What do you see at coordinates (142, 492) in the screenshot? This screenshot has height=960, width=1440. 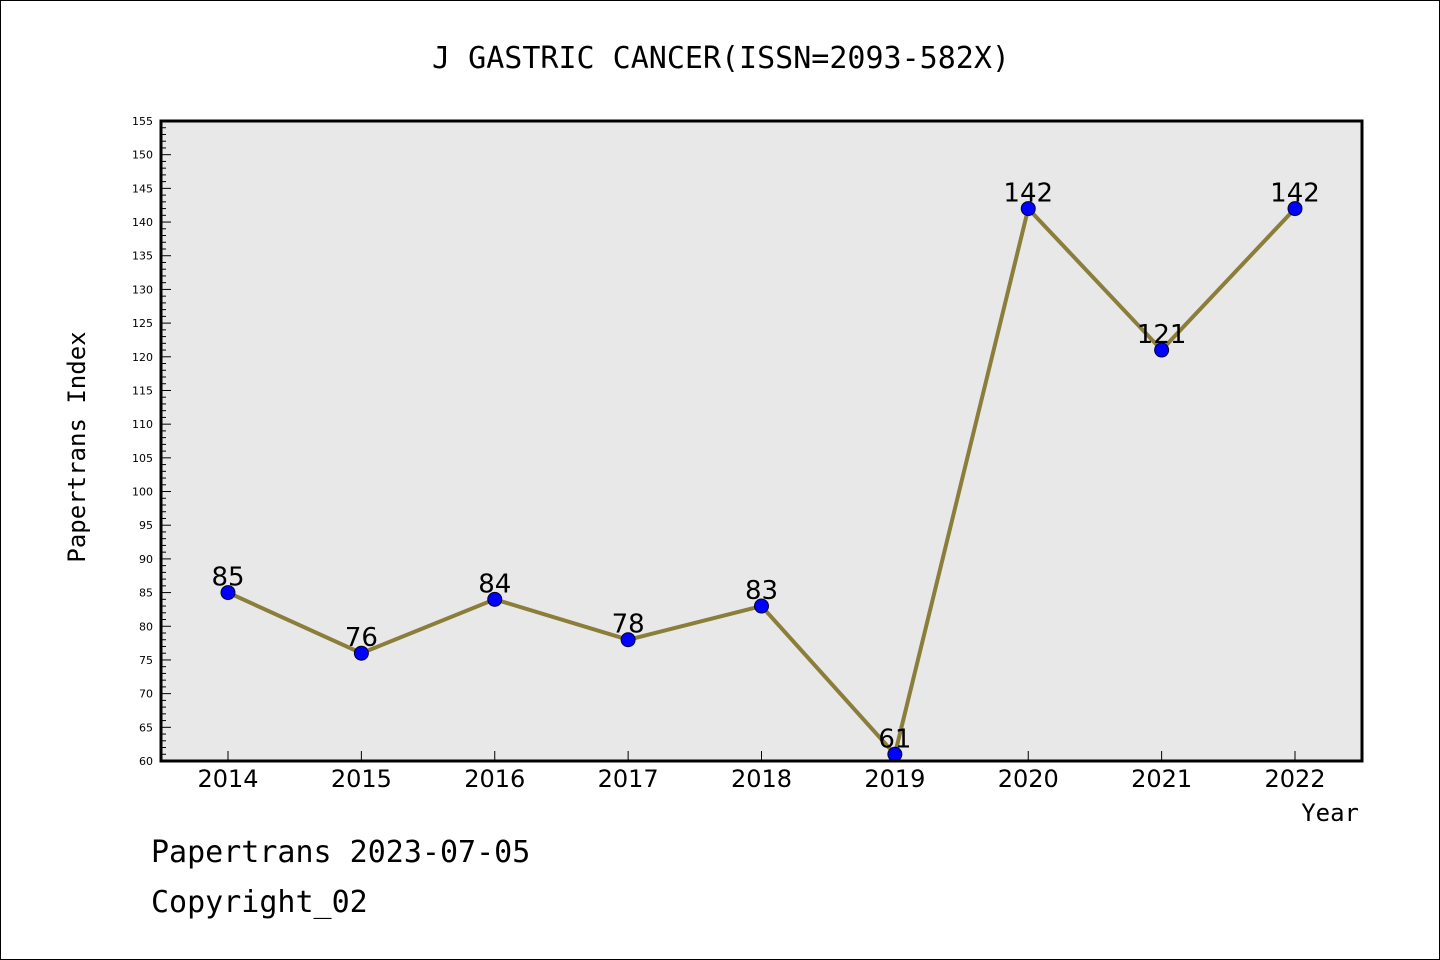 I see `y-tick-label: 100` at bounding box center [142, 492].